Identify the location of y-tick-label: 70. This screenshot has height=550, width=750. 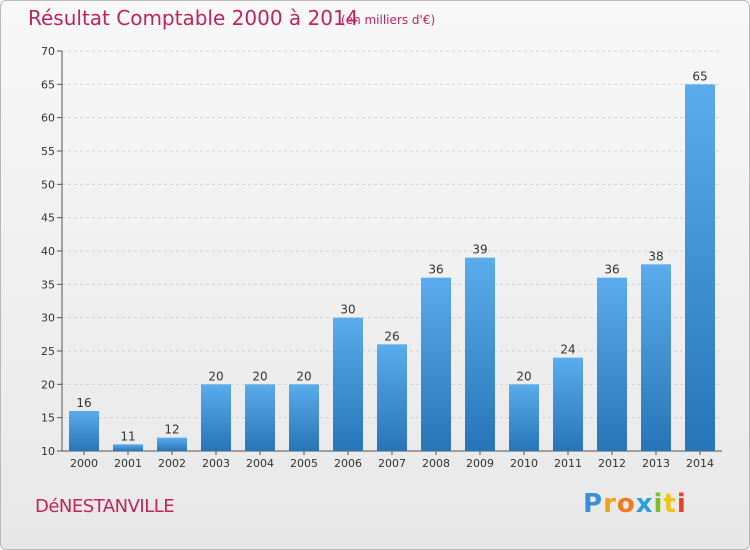
(48, 51).